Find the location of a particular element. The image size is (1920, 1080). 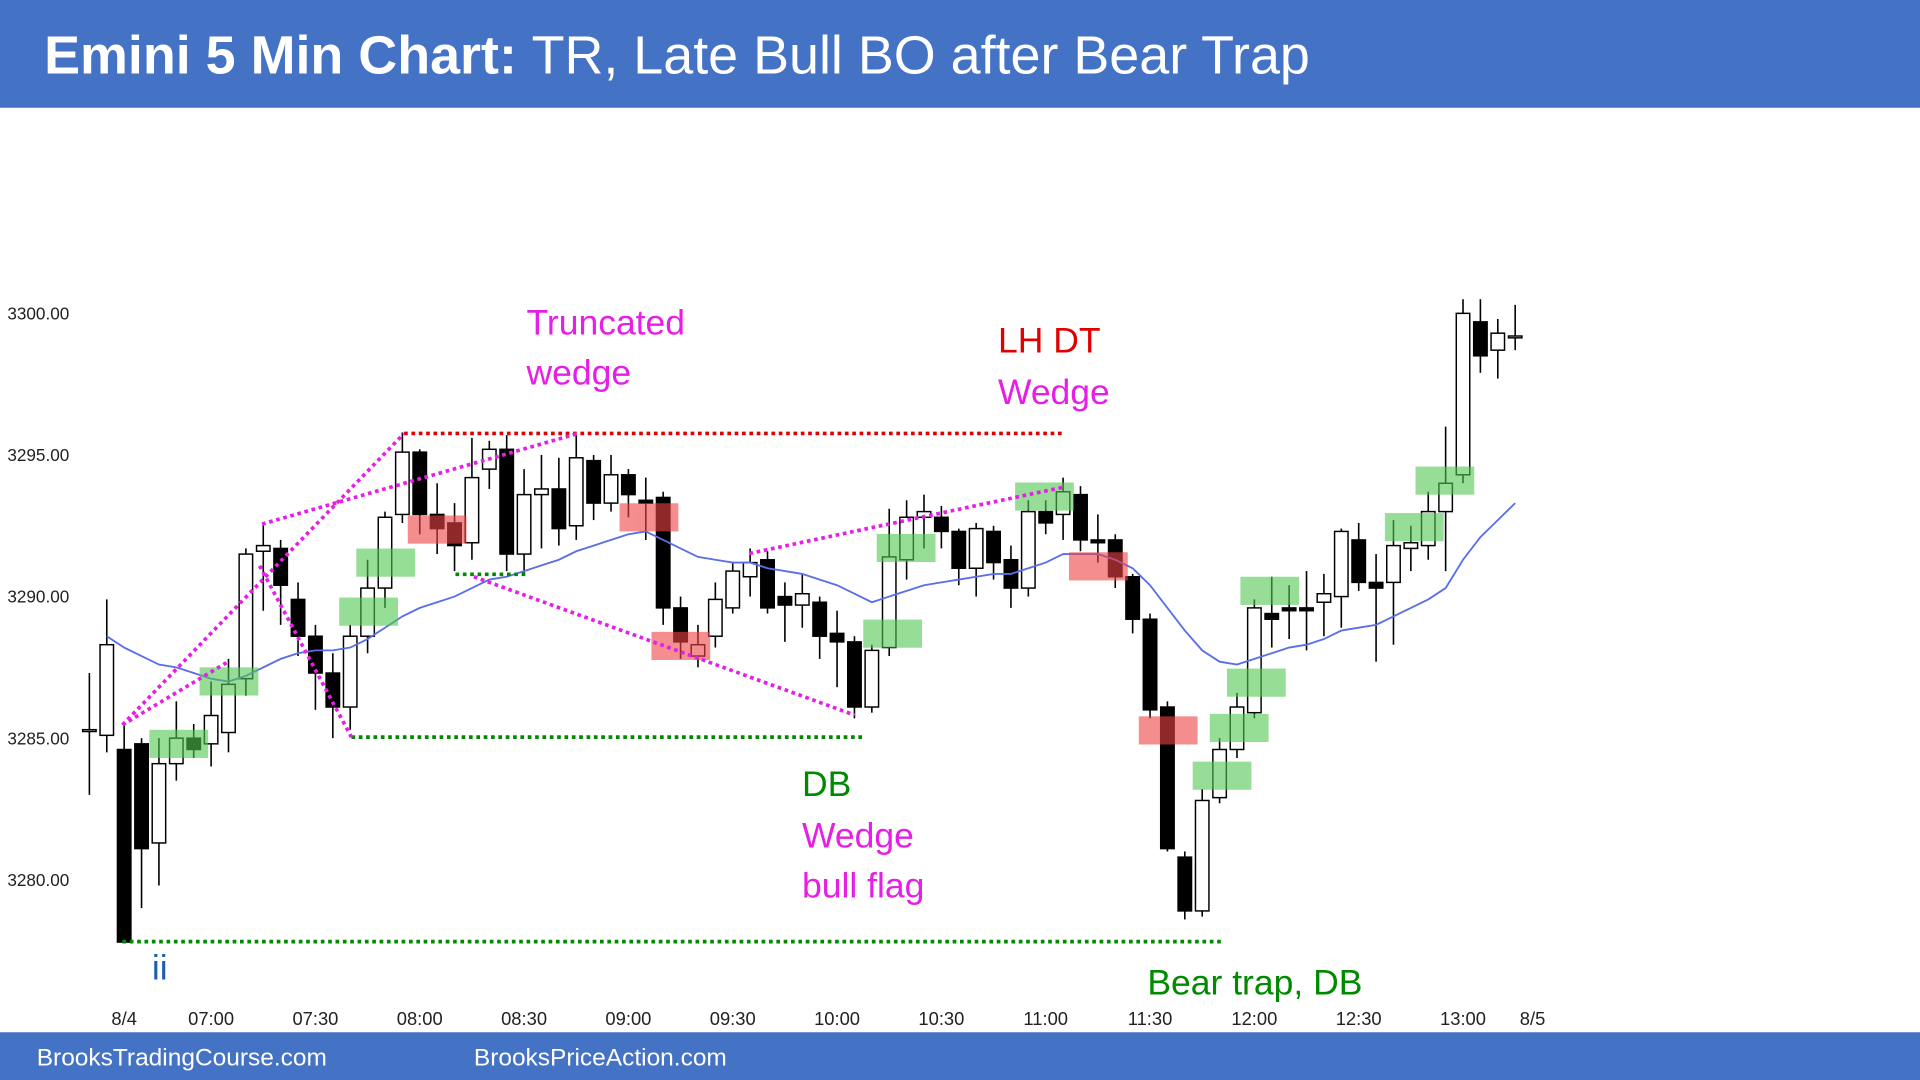

annotation: Truncated is located at coordinates (606, 322).